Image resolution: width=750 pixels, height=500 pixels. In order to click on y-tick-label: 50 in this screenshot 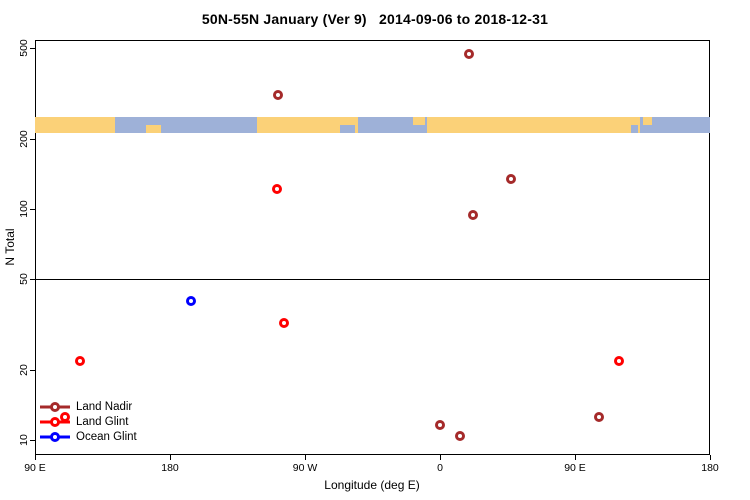, I will do `click(24, 278)`.